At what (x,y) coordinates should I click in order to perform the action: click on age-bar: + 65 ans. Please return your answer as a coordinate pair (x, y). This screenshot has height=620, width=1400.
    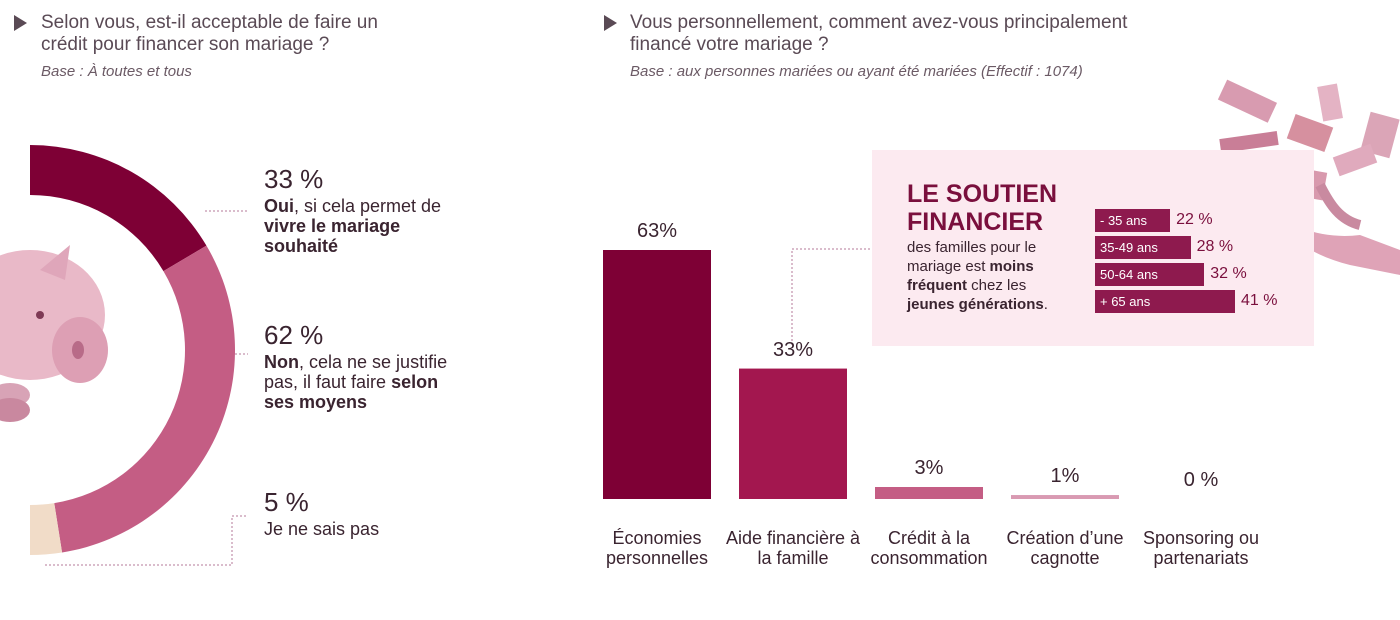
    Looking at the image, I should click on (1165, 301).